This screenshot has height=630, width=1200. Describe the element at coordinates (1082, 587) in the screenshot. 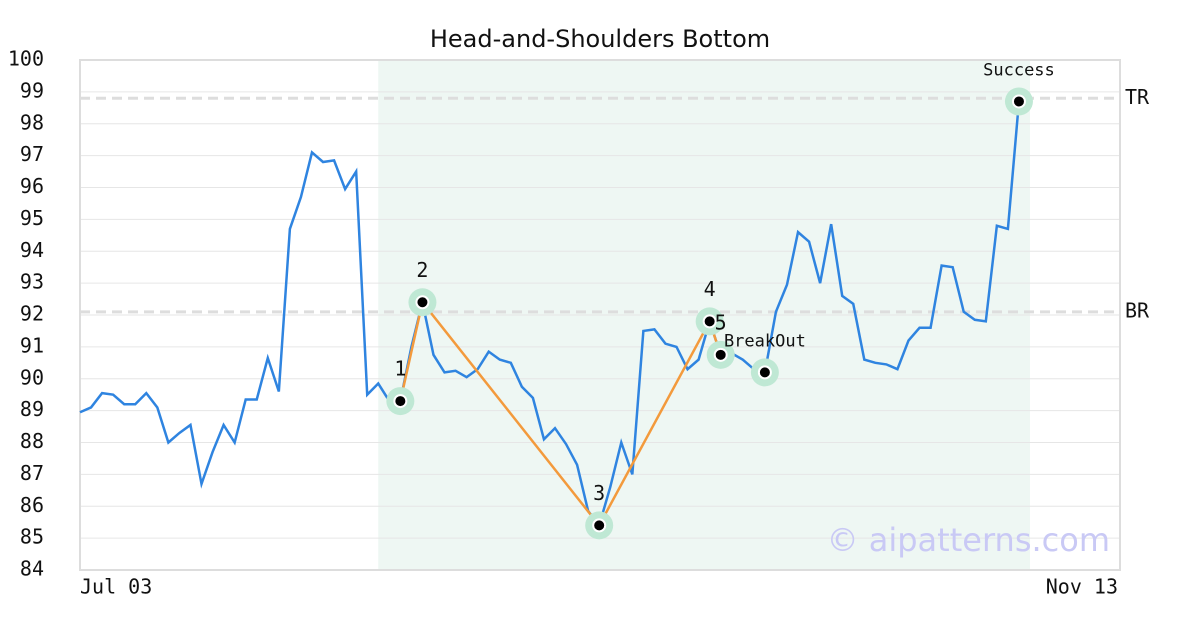

I see `x-tick-label: Nov 13` at that location.